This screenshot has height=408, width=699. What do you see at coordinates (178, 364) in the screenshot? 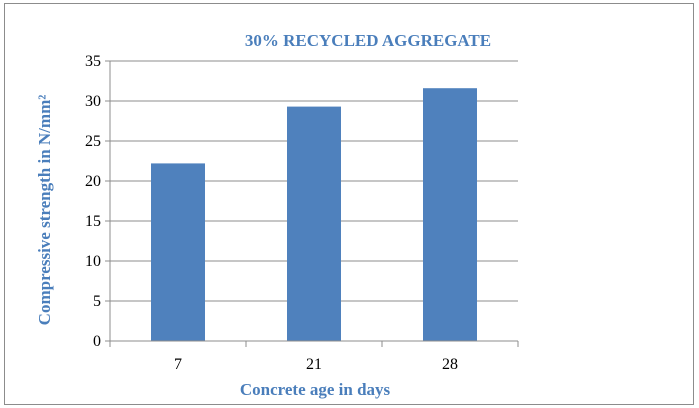
I see `x-tick-label: 7` at bounding box center [178, 364].